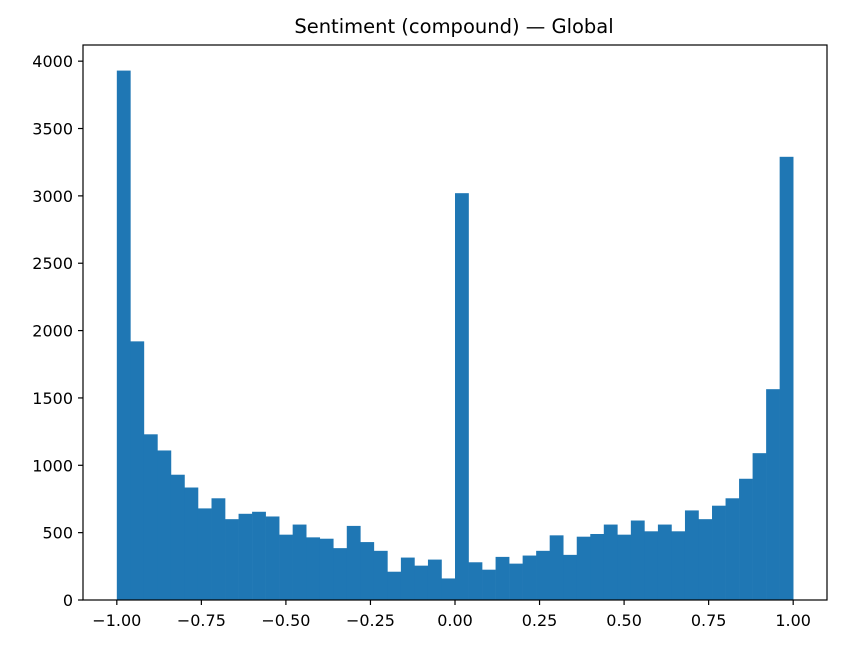  What do you see at coordinates (52, 61) in the screenshot?
I see `y-tick-label: 4000` at bounding box center [52, 61].